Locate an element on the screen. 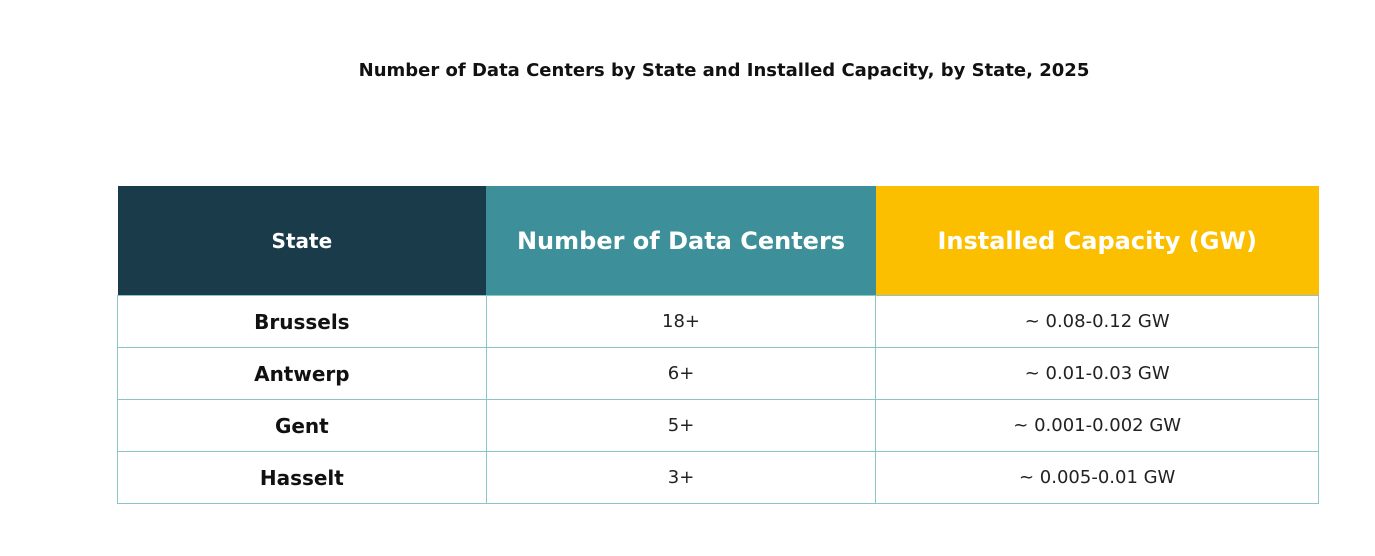  table-cell: Gent is located at coordinates (302, 425).